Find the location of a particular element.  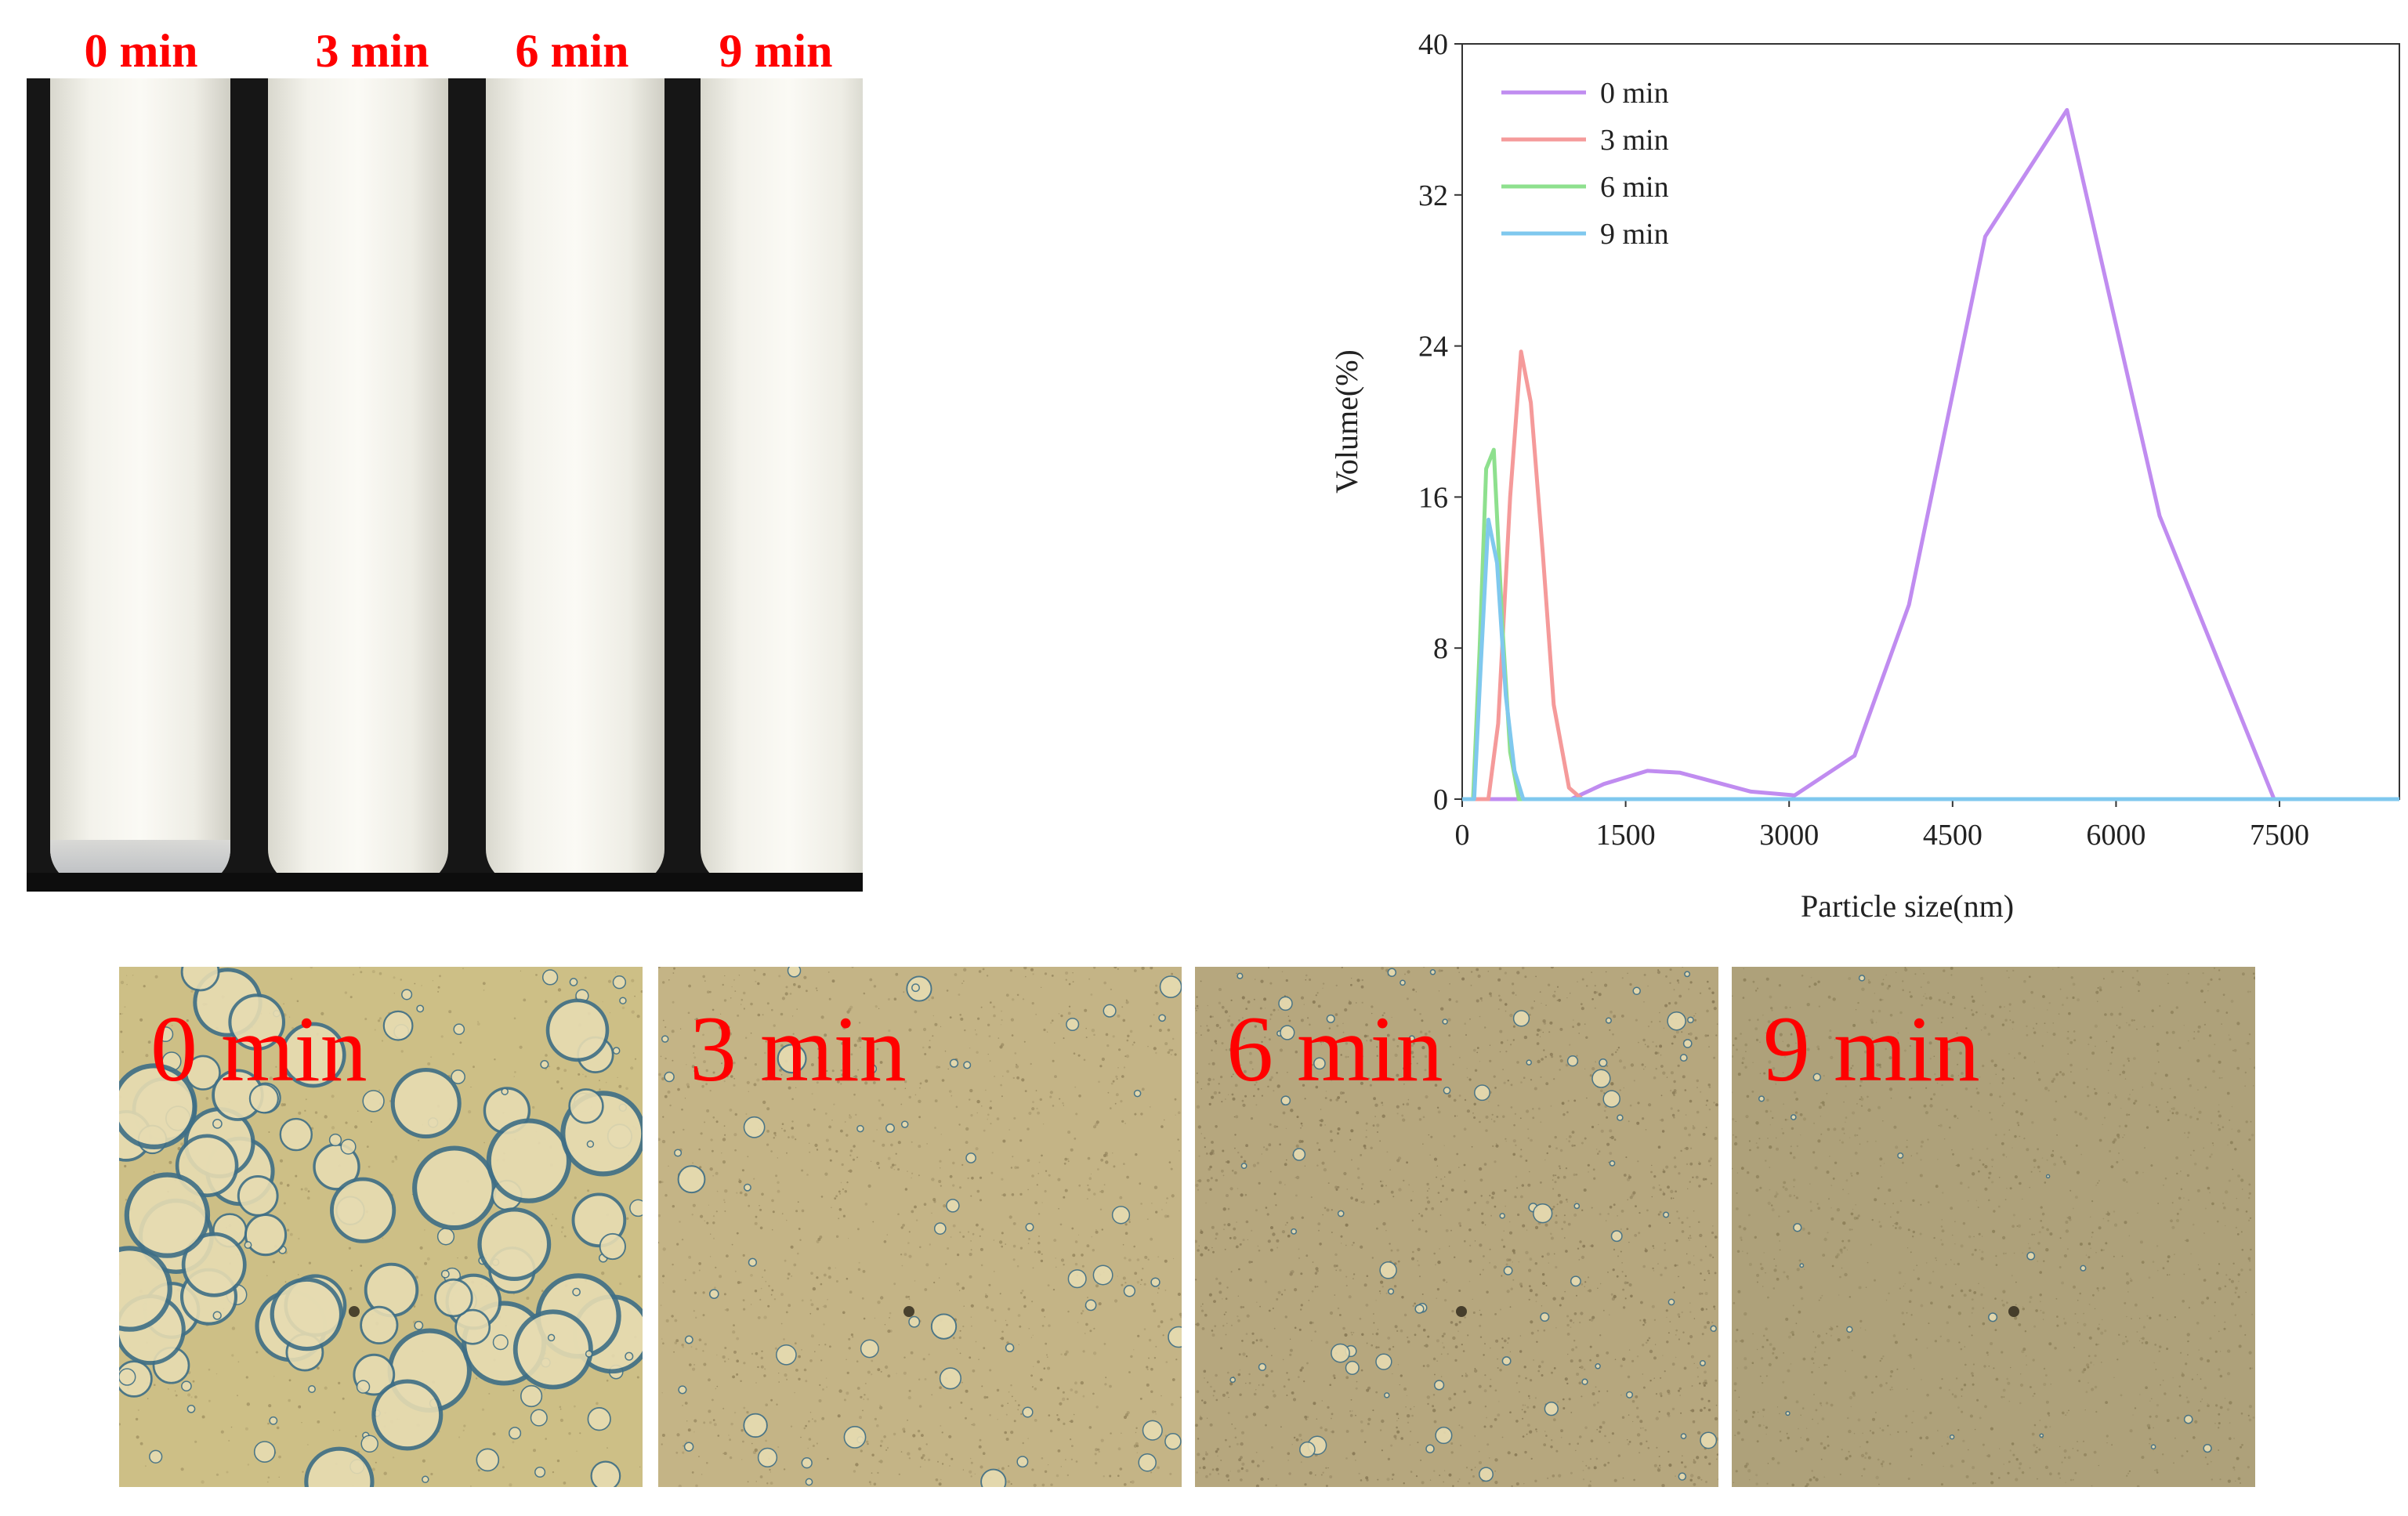

y-tick-label: 16 is located at coordinates (1433, 497).